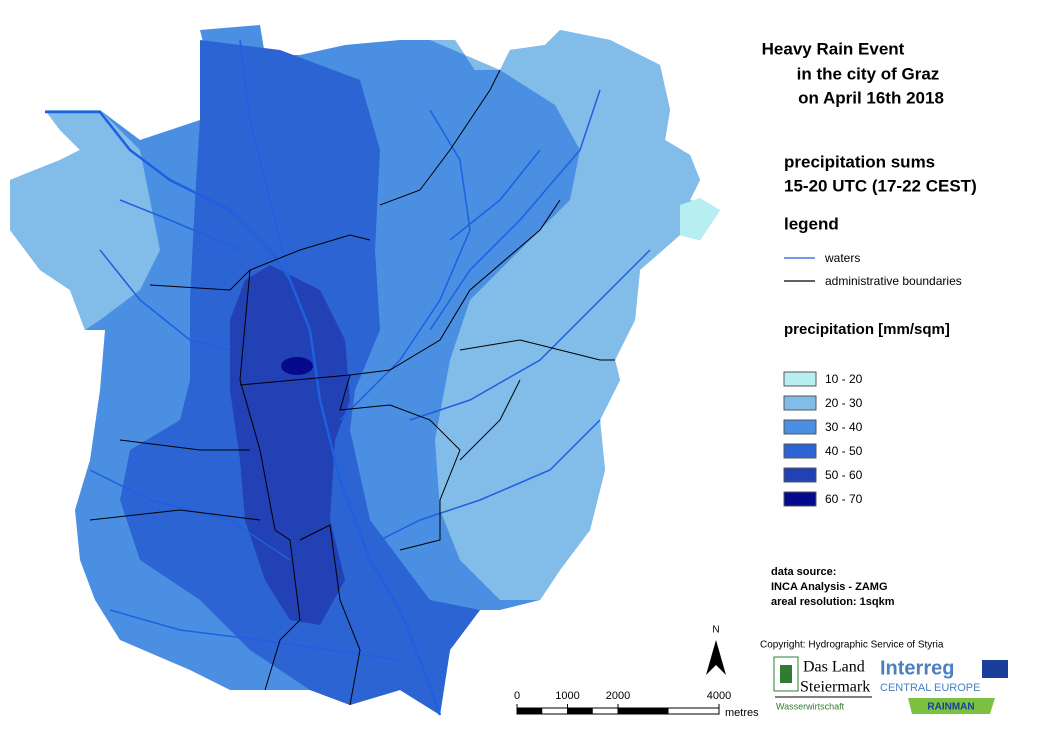 The width and height of the screenshot is (1053, 750). What do you see at coordinates (833, 602) in the screenshot?
I see `data-source: areal resolution: 1sqkm` at bounding box center [833, 602].